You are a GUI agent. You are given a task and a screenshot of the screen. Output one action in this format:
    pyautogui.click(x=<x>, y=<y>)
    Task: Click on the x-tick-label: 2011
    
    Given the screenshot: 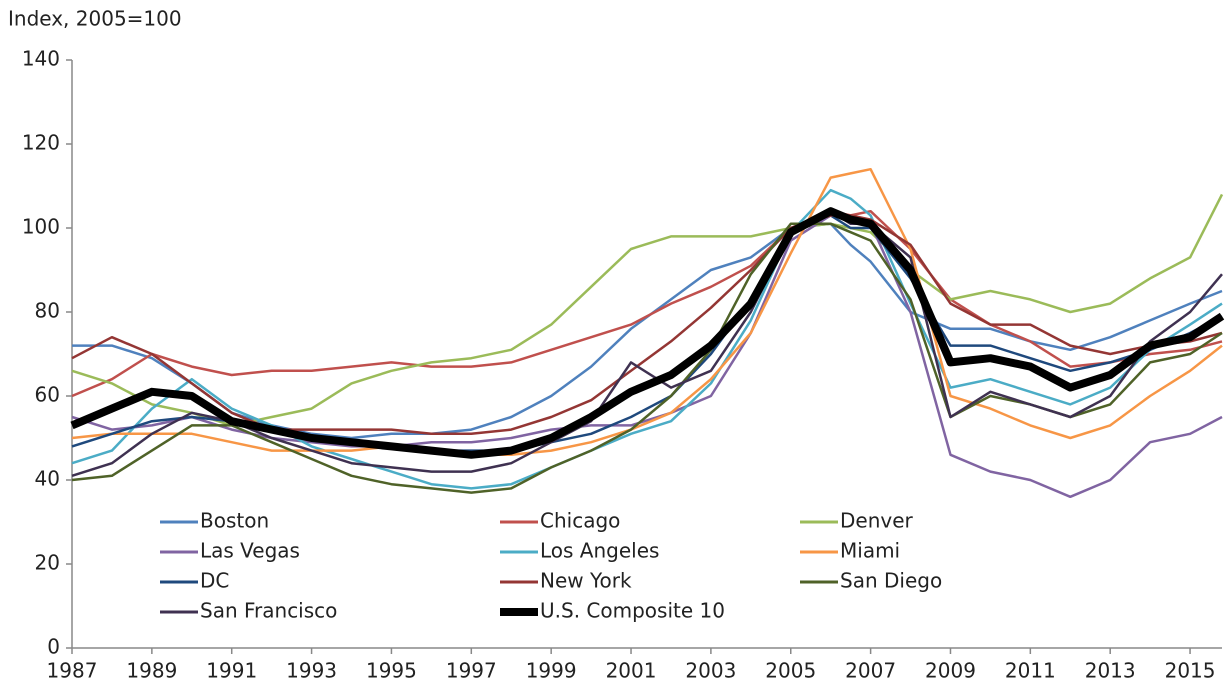 What is the action you would take?
    pyautogui.click(x=1030, y=671)
    